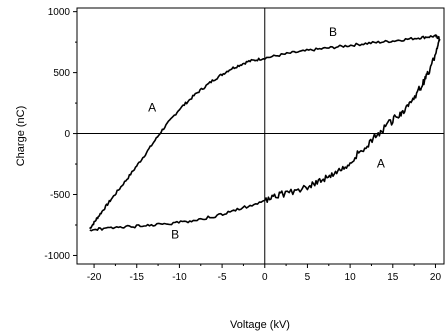  What do you see at coordinates (57, 256) in the screenshot?
I see `y-tick-label: -1000` at bounding box center [57, 256].